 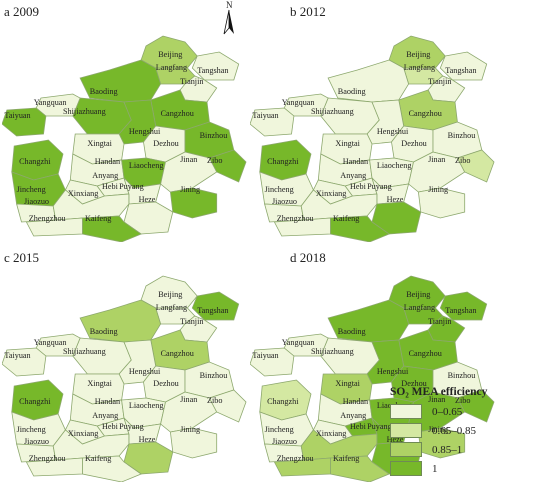 What do you see at coordinates (283, 401) in the screenshot?
I see `city-label-changzhi: Changzhi` at bounding box center [283, 401].